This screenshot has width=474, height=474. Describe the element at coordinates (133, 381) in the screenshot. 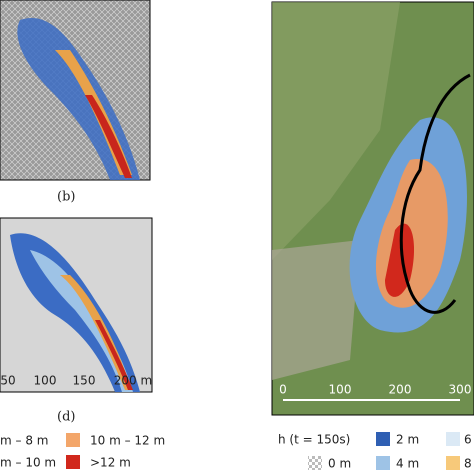

I see `scale-label: 200 m` at that location.